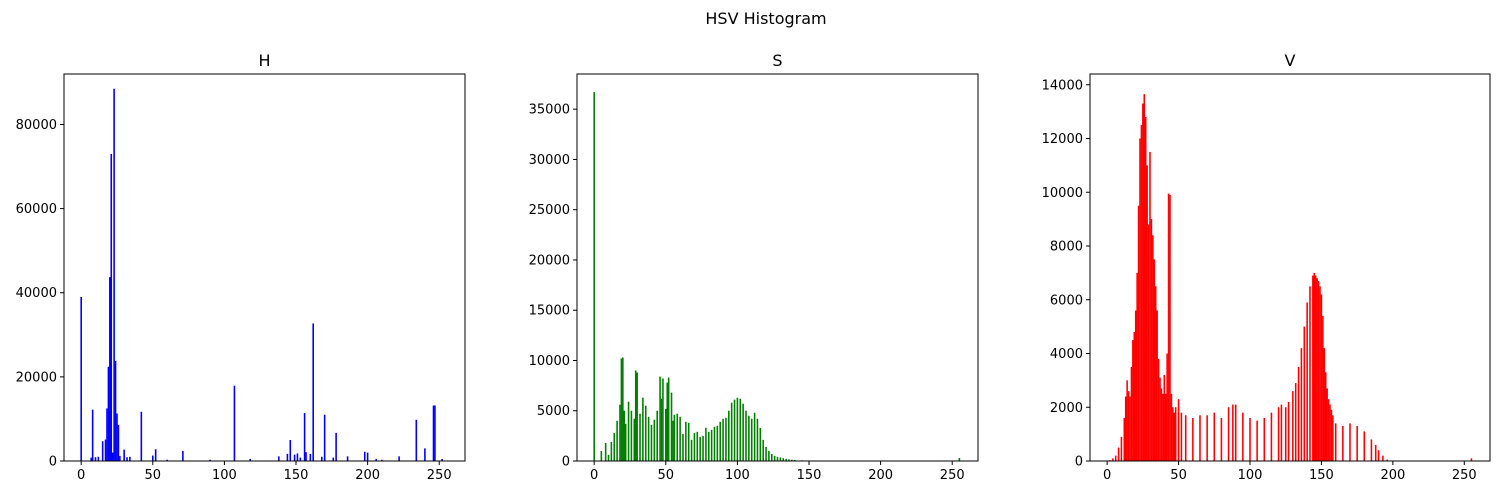 Image resolution: width=1500 pixels, height=495 pixels. I want to click on y-tick-label: 35000, so click(549, 110).